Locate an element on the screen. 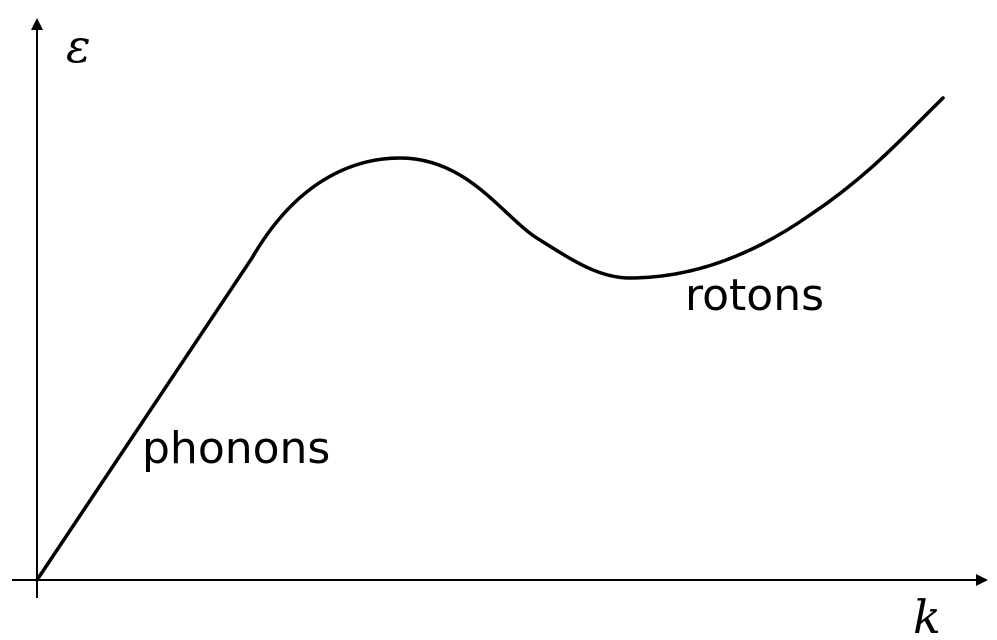 This screenshot has width=997, height=640. y-axis-label: ε is located at coordinates (78, 46).